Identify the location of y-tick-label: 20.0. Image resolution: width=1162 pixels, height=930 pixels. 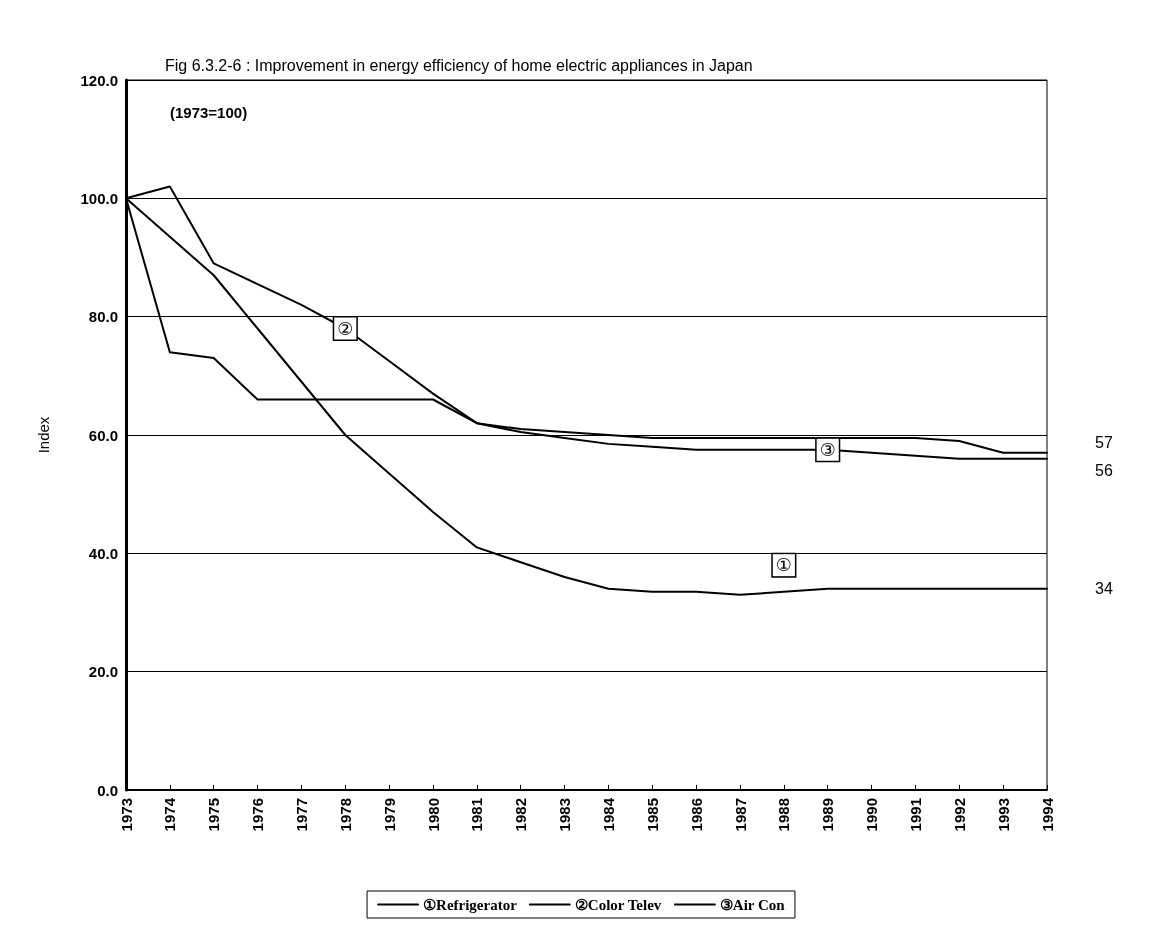
(103, 672).